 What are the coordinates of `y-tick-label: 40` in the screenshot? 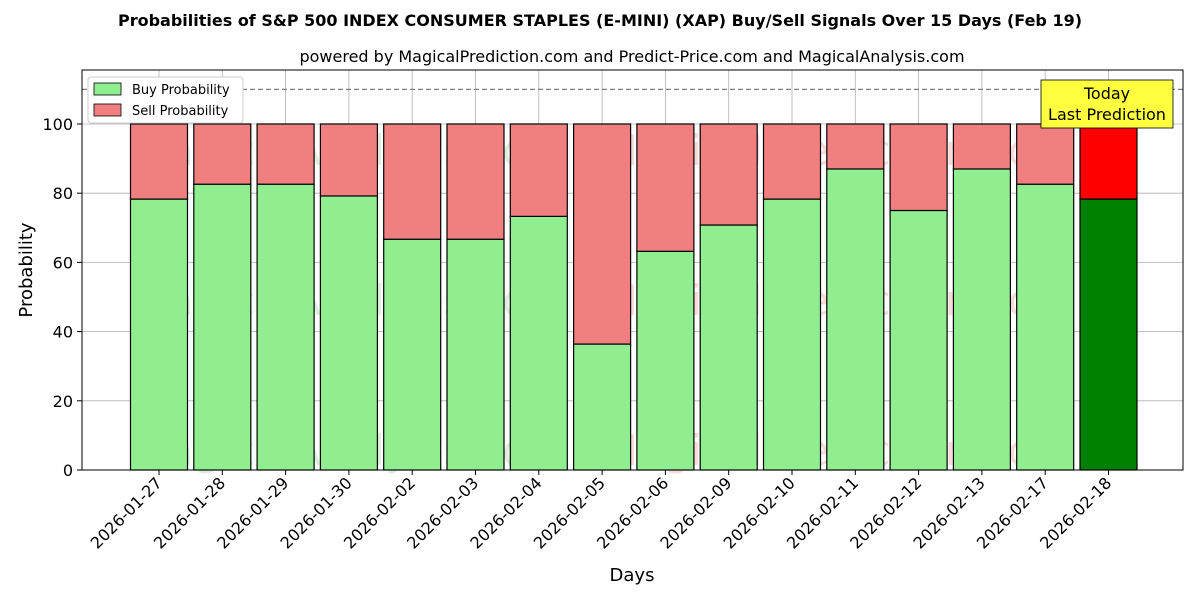 It's located at (63, 332).